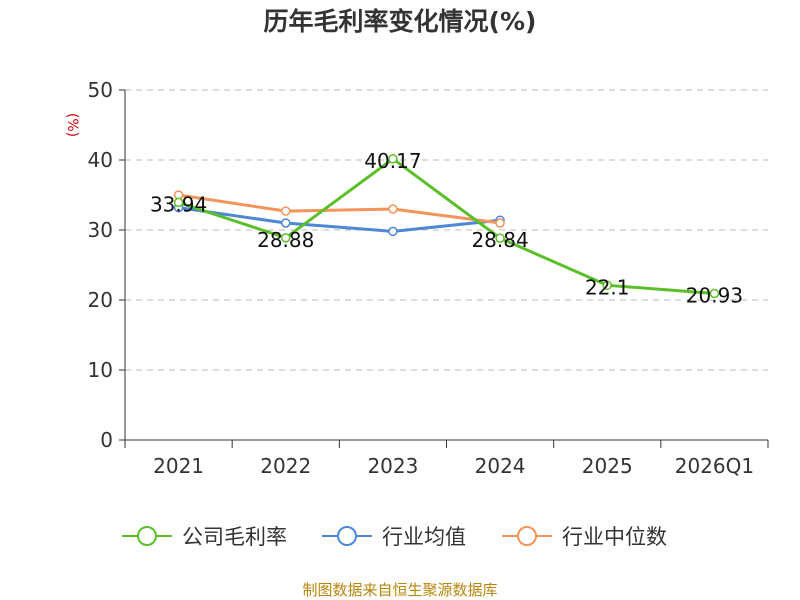  What do you see at coordinates (100, 370) in the screenshot?
I see `y-tick-label: 10` at bounding box center [100, 370].